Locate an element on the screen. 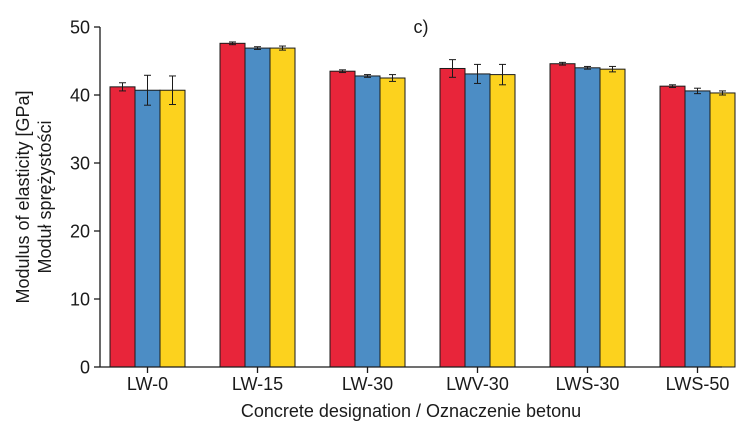 The height and width of the screenshot is (426, 741). y-axis-title-line-1: Modulus of elasticity [GPa] is located at coordinates (23, 196).